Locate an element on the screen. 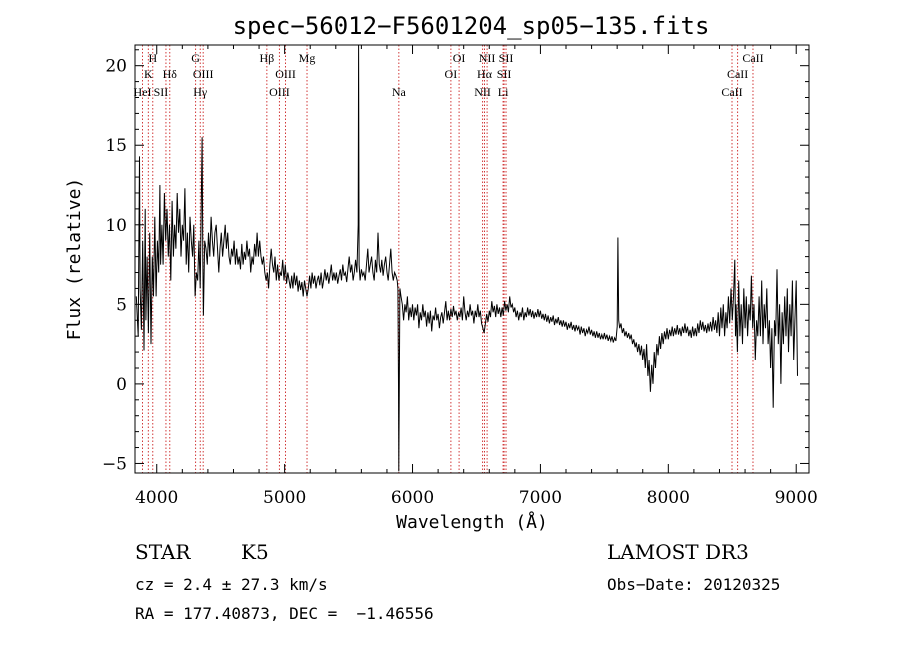  y-tick-label: 10 is located at coordinates (116, 226).